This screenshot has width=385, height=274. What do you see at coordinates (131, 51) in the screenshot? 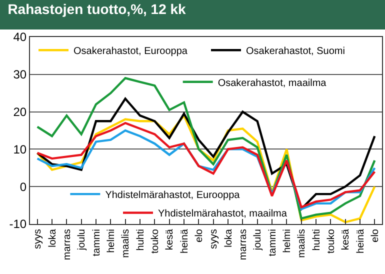
I see `legend-label: Osakerahastot, Eurooppa` at bounding box center [131, 51].